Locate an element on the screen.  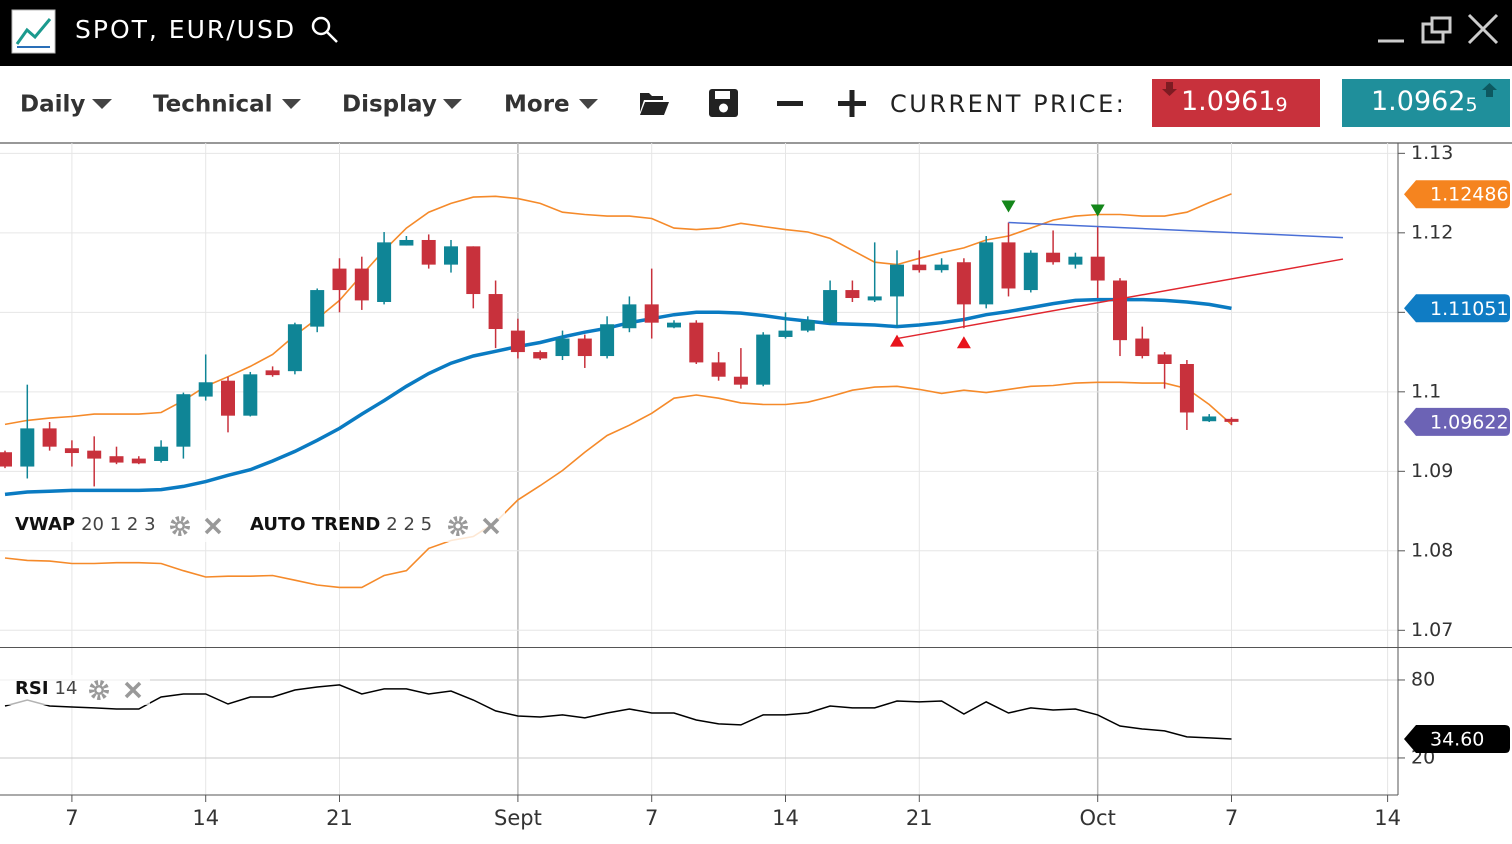
ask-price: 1.09625 is located at coordinates (1424, 101).